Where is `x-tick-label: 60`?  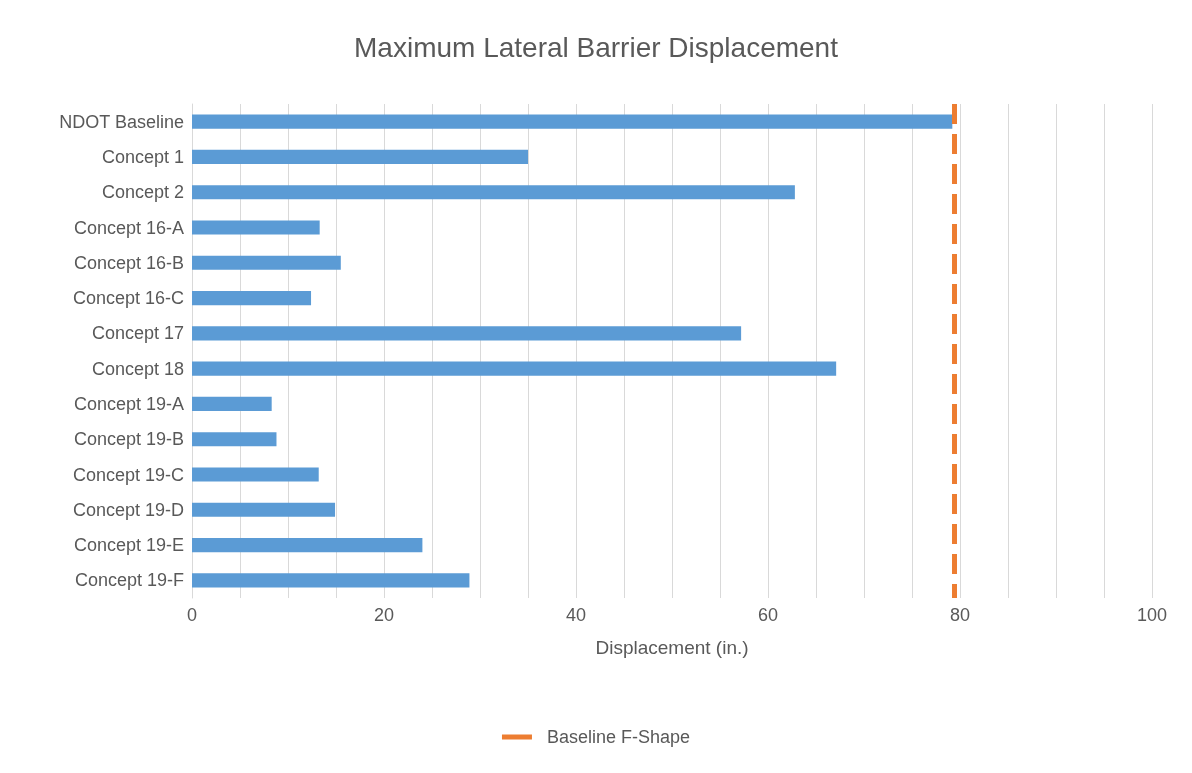 x-tick-label: 60 is located at coordinates (768, 615).